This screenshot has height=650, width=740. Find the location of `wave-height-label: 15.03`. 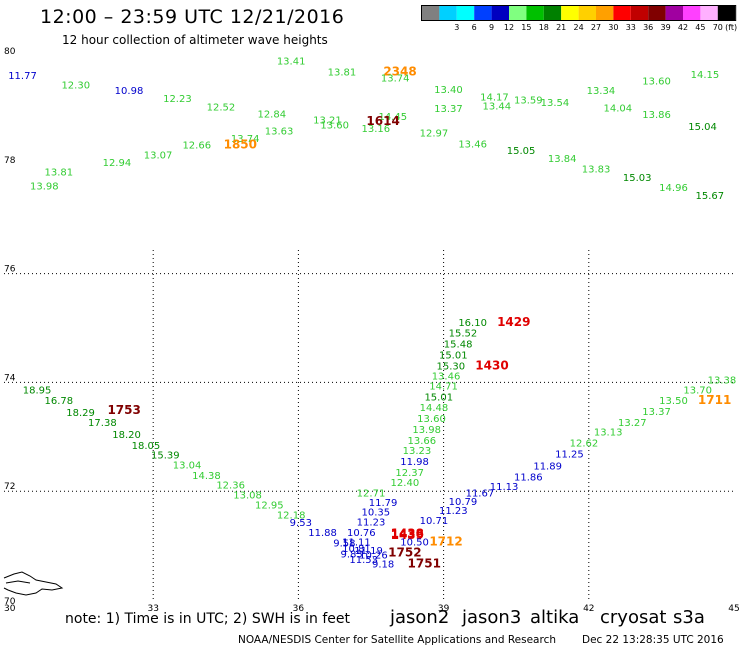

wave-height-label: 15.03 is located at coordinates (637, 178).